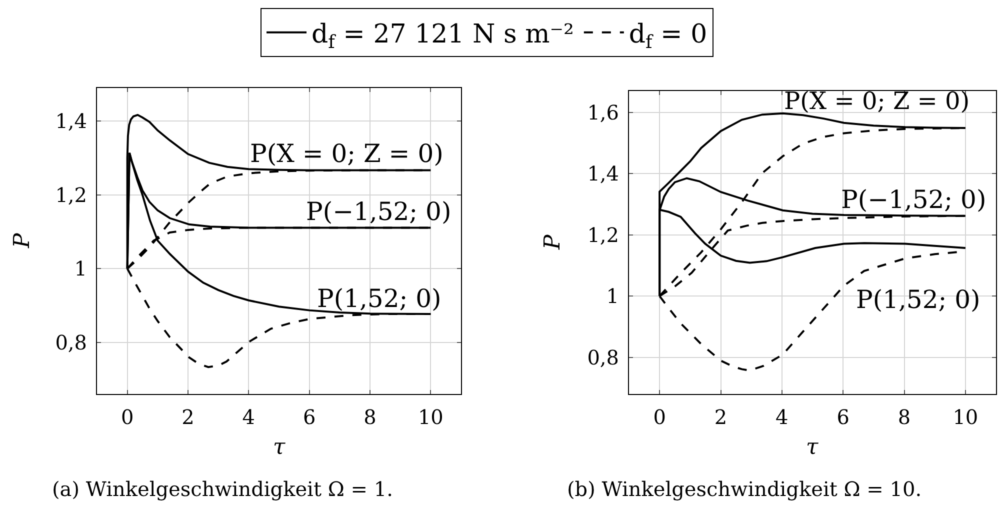 This screenshot has height=506, width=998. Describe the element at coordinates (443, 36) in the screenshot. I see `legend-label: d$_{f}$ = 27 121 N s m⁻²` at that location.